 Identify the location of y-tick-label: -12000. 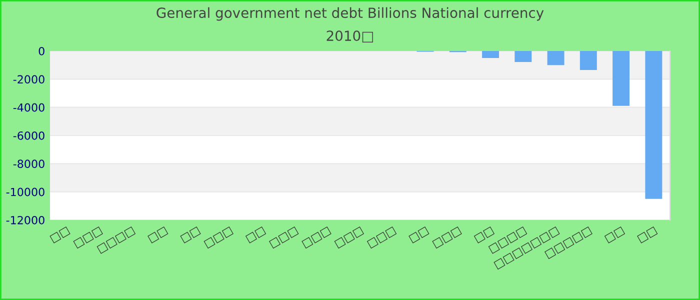
(25, 220).